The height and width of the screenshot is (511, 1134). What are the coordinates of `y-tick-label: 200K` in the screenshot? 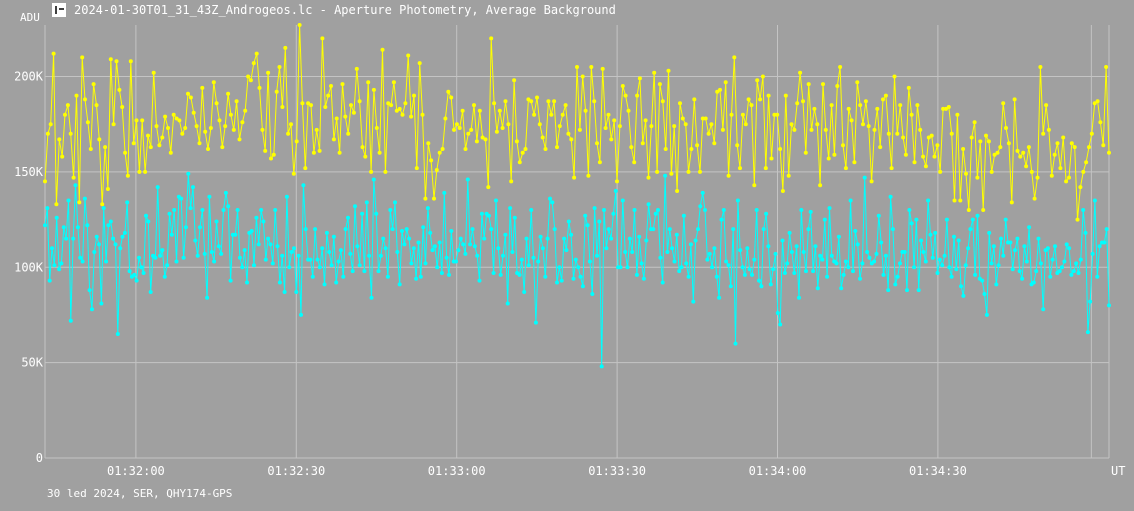 It's located at (29, 77).